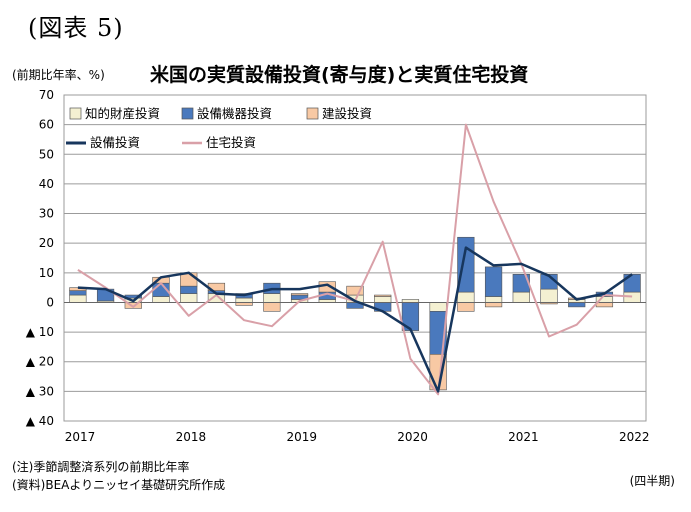 The image size is (691, 512). I want to click on x-tick-label: 2017, so click(80, 437).